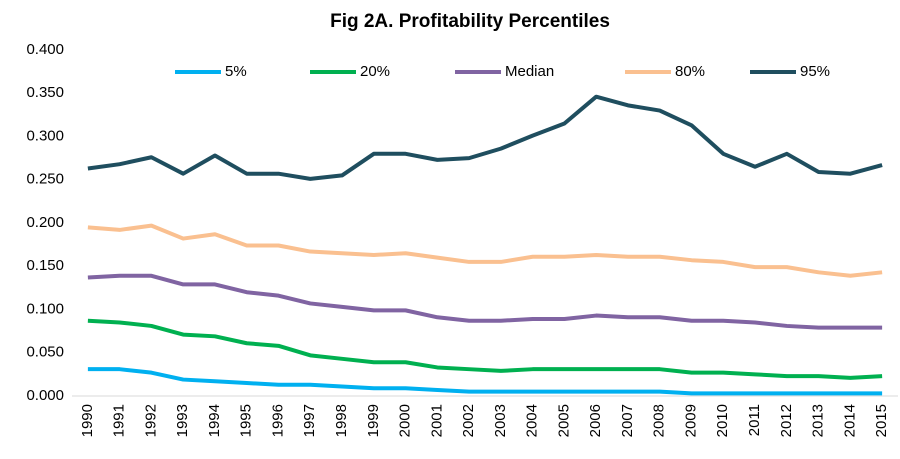  I want to click on x-tick-label: 2007, so click(627, 420).